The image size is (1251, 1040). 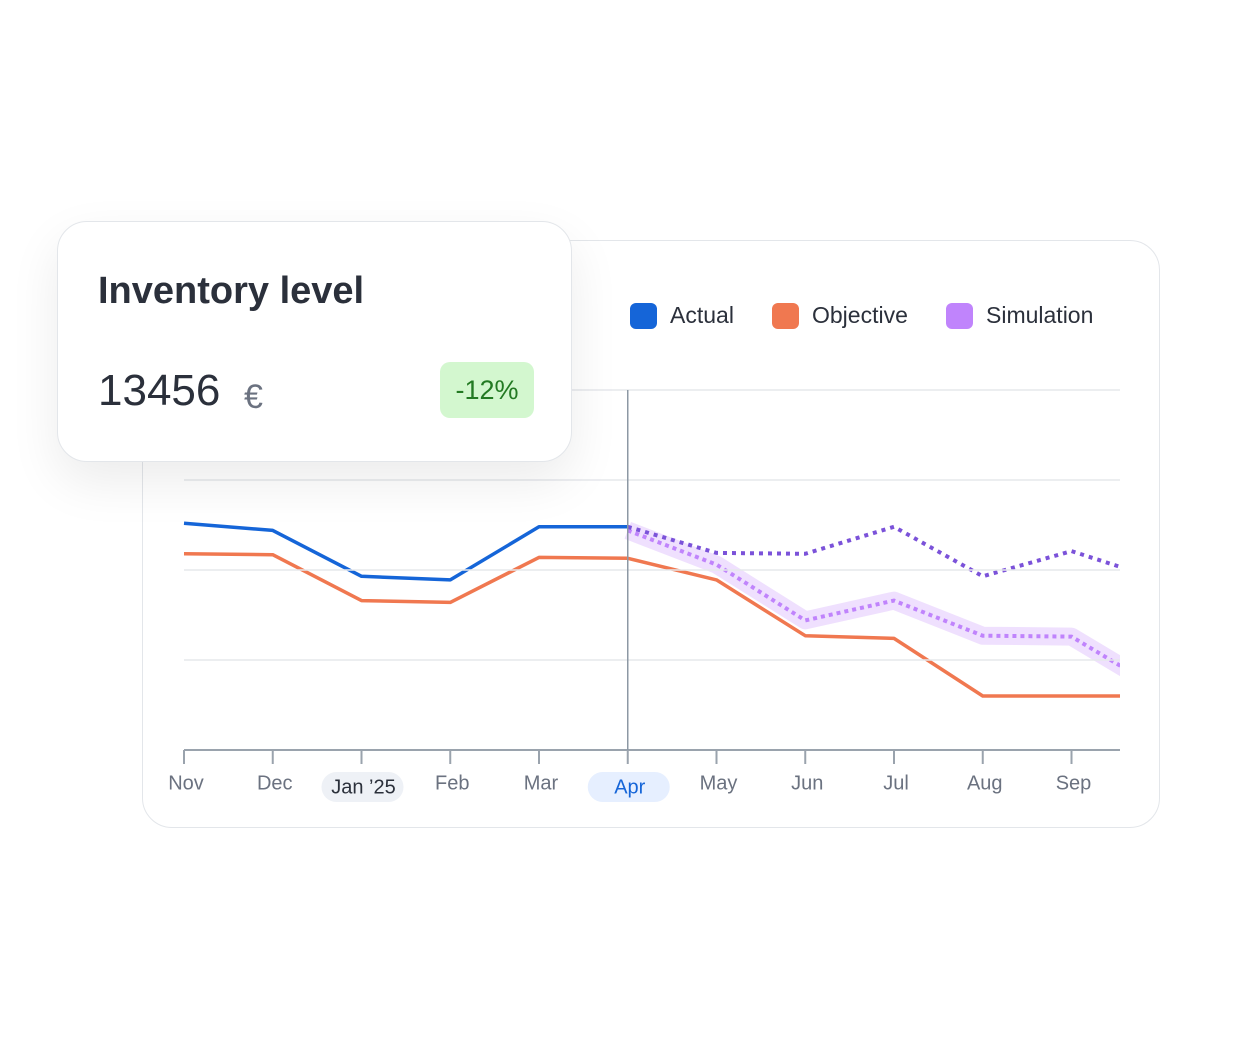 I want to click on kpi-unit: €, so click(x=253, y=397).